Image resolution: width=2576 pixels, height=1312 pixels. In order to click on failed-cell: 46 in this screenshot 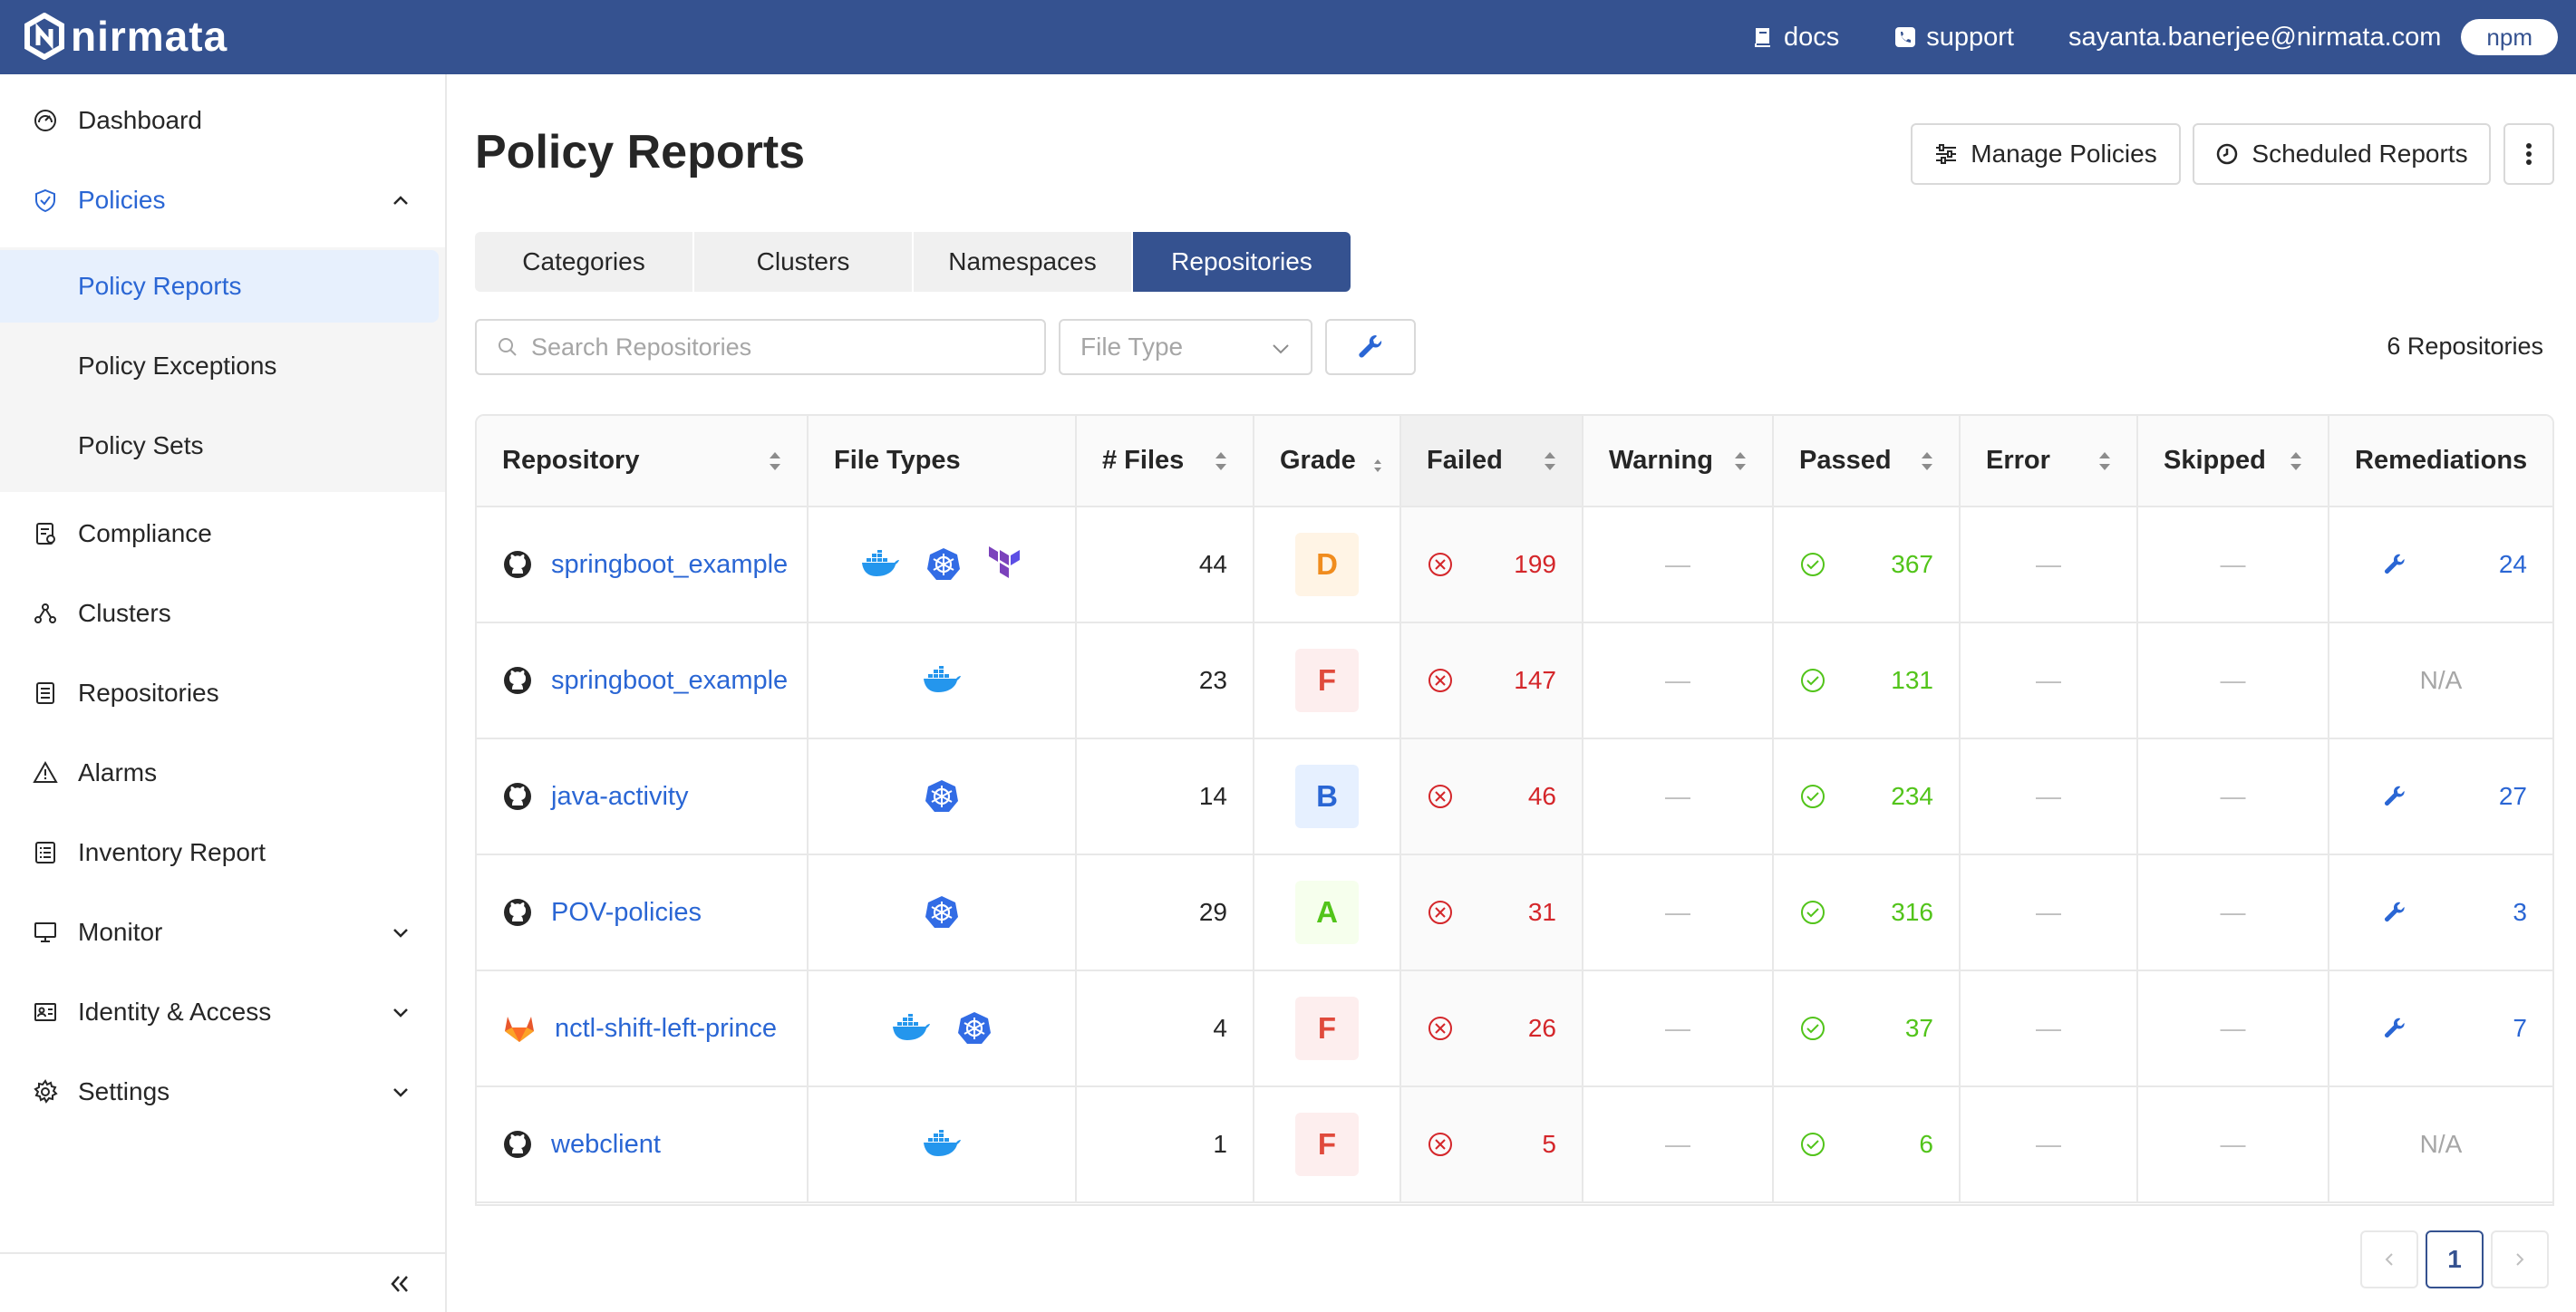, I will do `click(1491, 797)`.